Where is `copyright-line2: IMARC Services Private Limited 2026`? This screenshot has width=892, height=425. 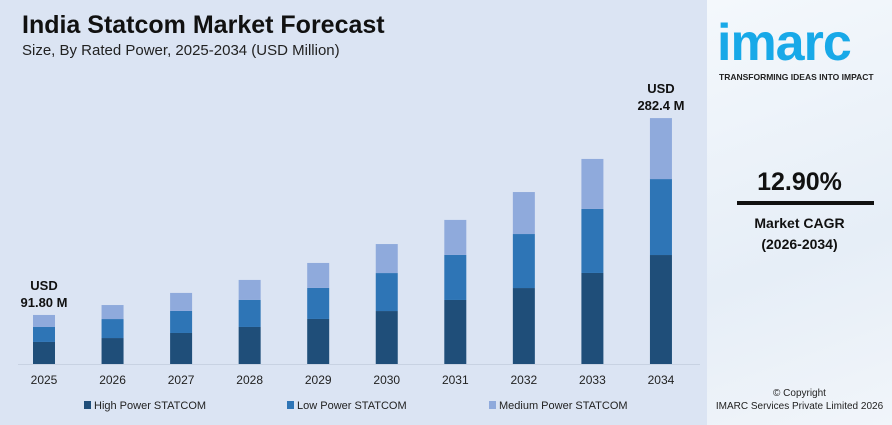 copyright-line2: IMARC Services Private Limited 2026 is located at coordinates (799, 406).